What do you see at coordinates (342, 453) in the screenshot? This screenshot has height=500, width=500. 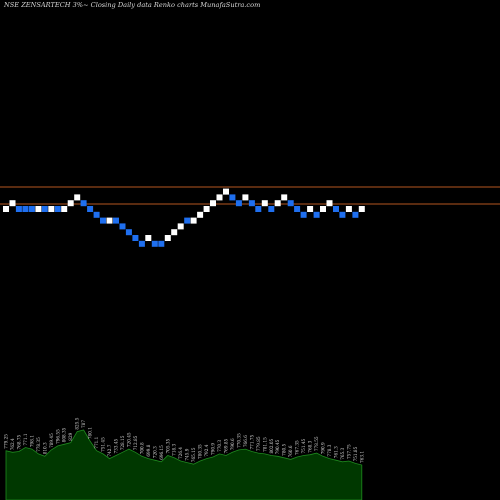 I see `price-label: 765.3` at bounding box center [342, 453].